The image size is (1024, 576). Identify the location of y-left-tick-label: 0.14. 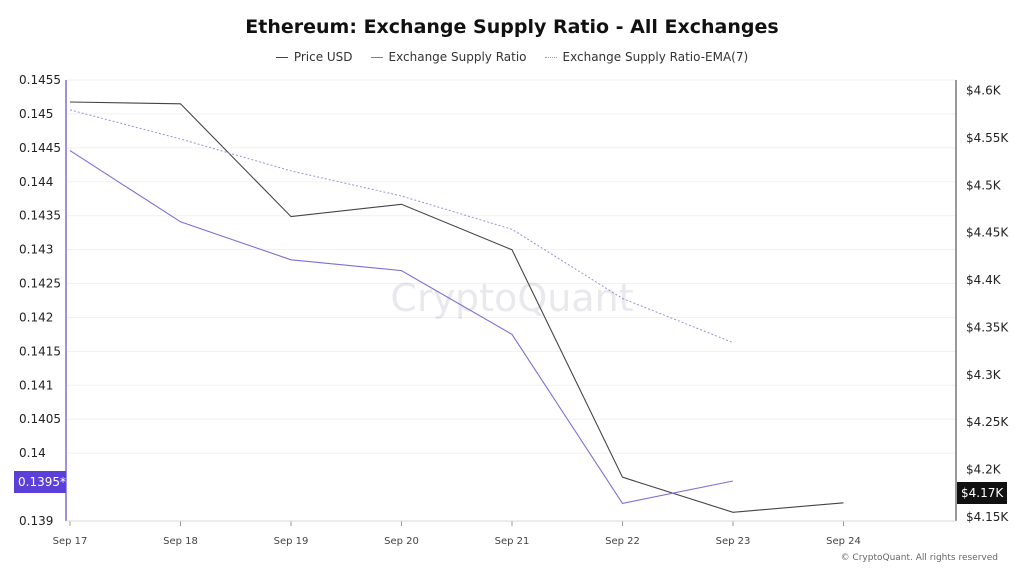
(32, 453).